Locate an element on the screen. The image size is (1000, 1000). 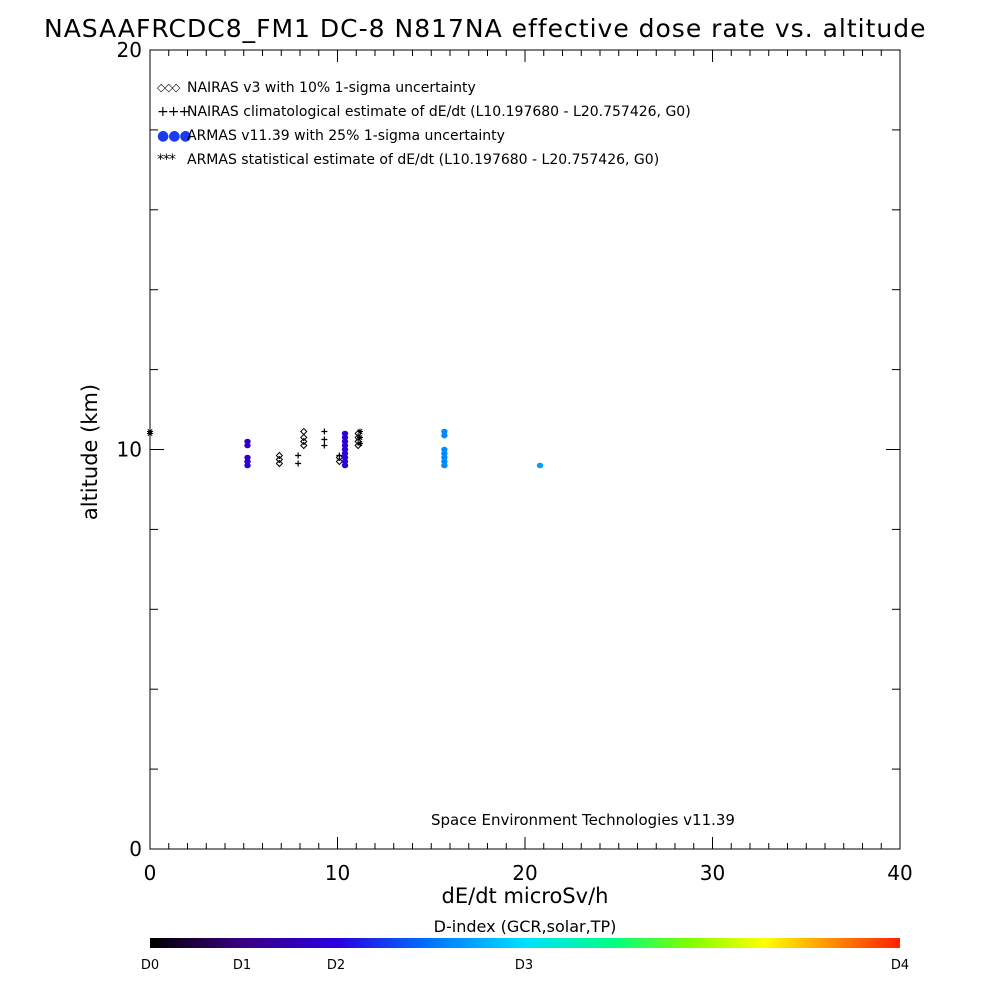
y-axis-label: altitude (km) is located at coordinates (90, 452).